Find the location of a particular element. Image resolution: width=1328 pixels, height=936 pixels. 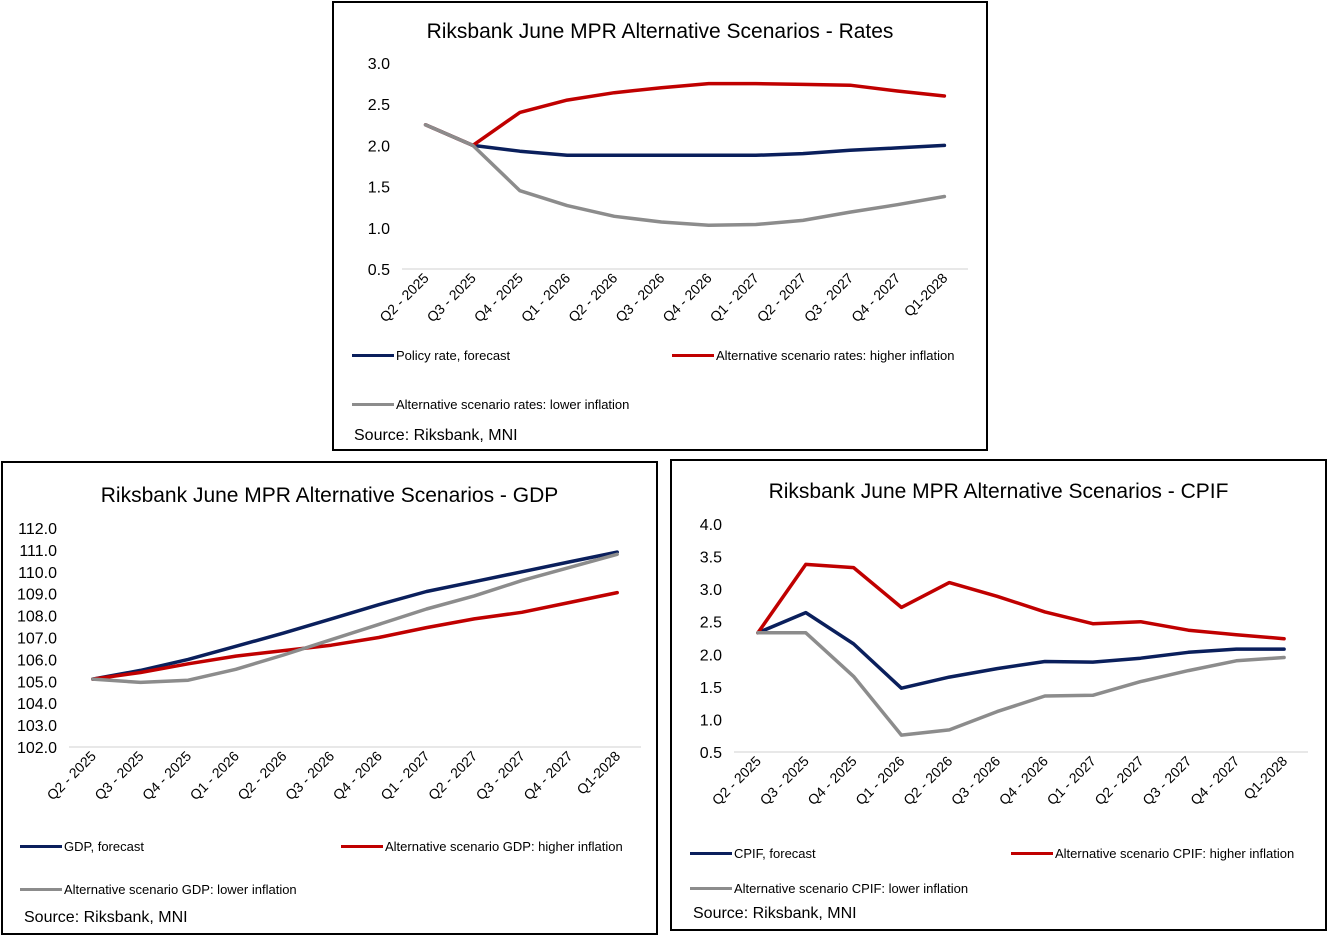

legend-label: CPIF, forecast is located at coordinates (775, 853).